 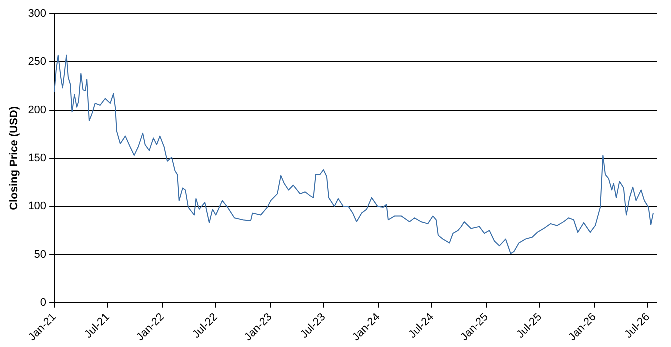 I want to click on y-tick-label: 300, so click(x=37, y=14).